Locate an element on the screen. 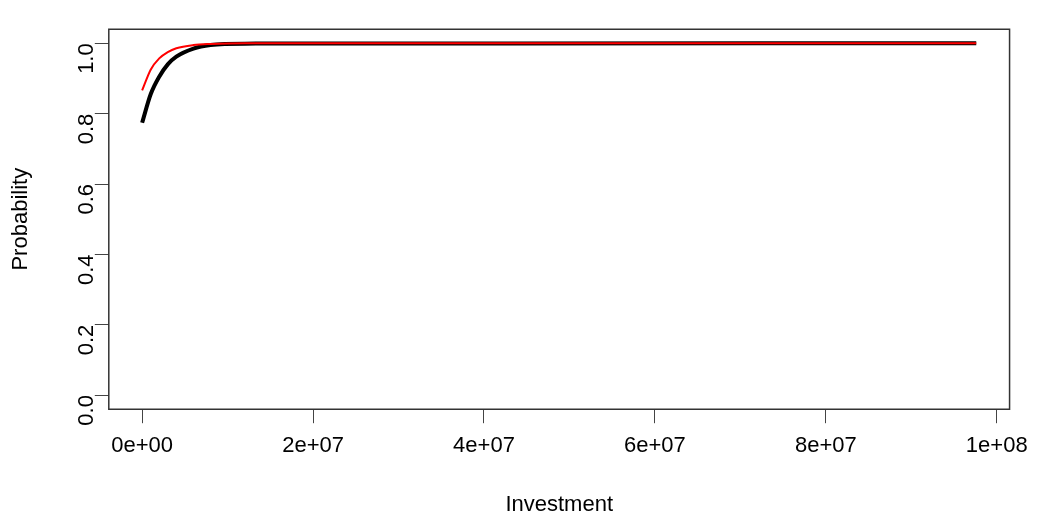 The height and width of the screenshot is (527, 1048). y-tick-label: 0.2 is located at coordinates (85, 340).